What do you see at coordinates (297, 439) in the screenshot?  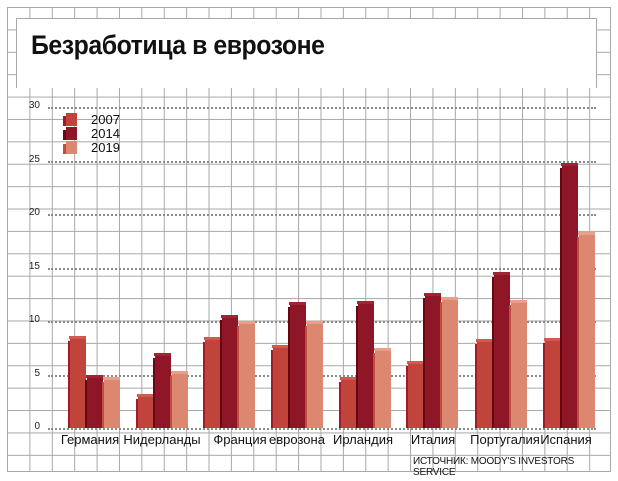 I see `x-axis-label: еврозона` at bounding box center [297, 439].